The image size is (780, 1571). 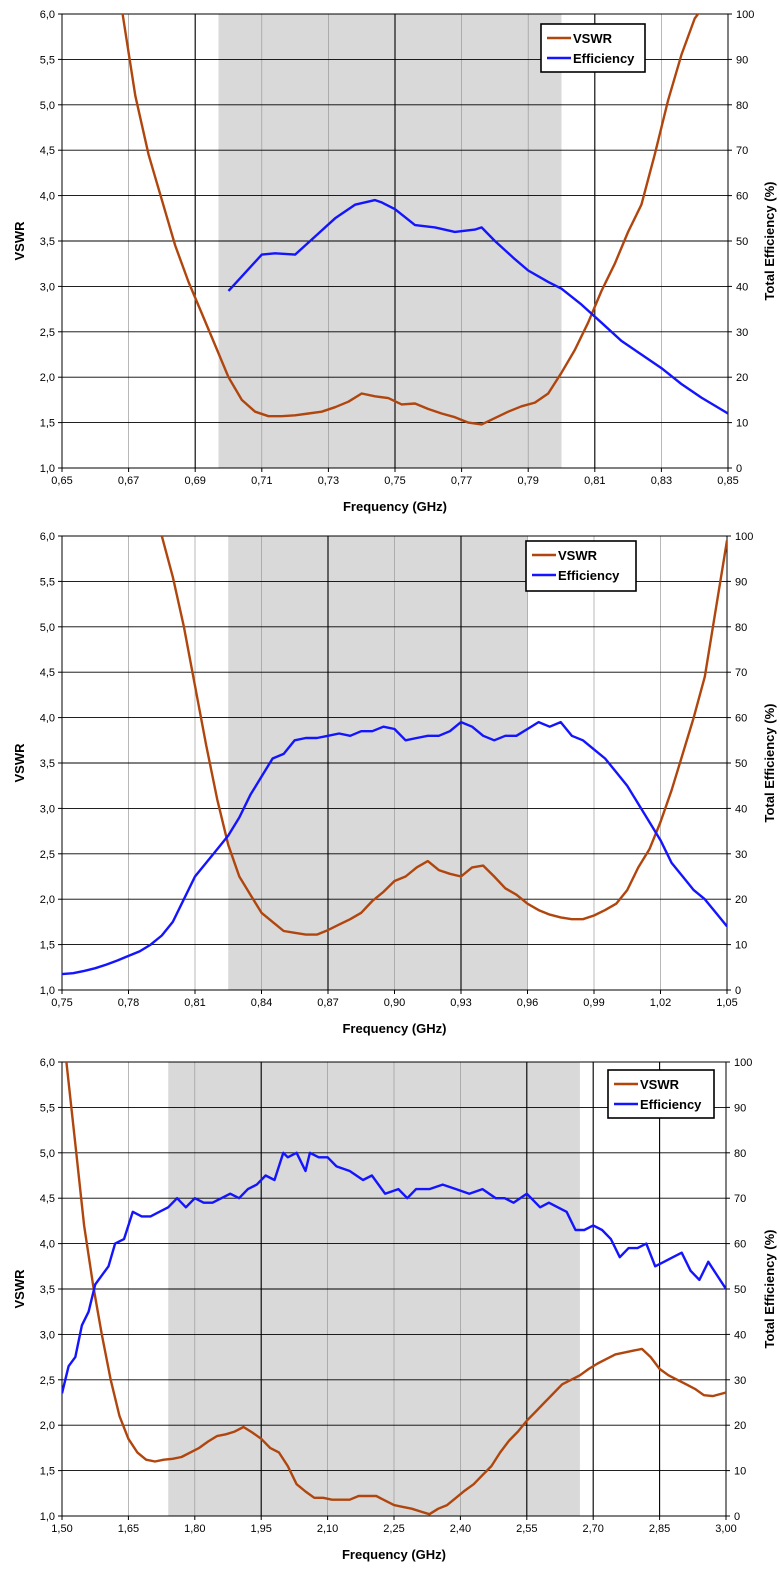 What do you see at coordinates (460, 1003) in the screenshot?
I see `x-tick-label: 0,93` at bounding box center [460, 1003].